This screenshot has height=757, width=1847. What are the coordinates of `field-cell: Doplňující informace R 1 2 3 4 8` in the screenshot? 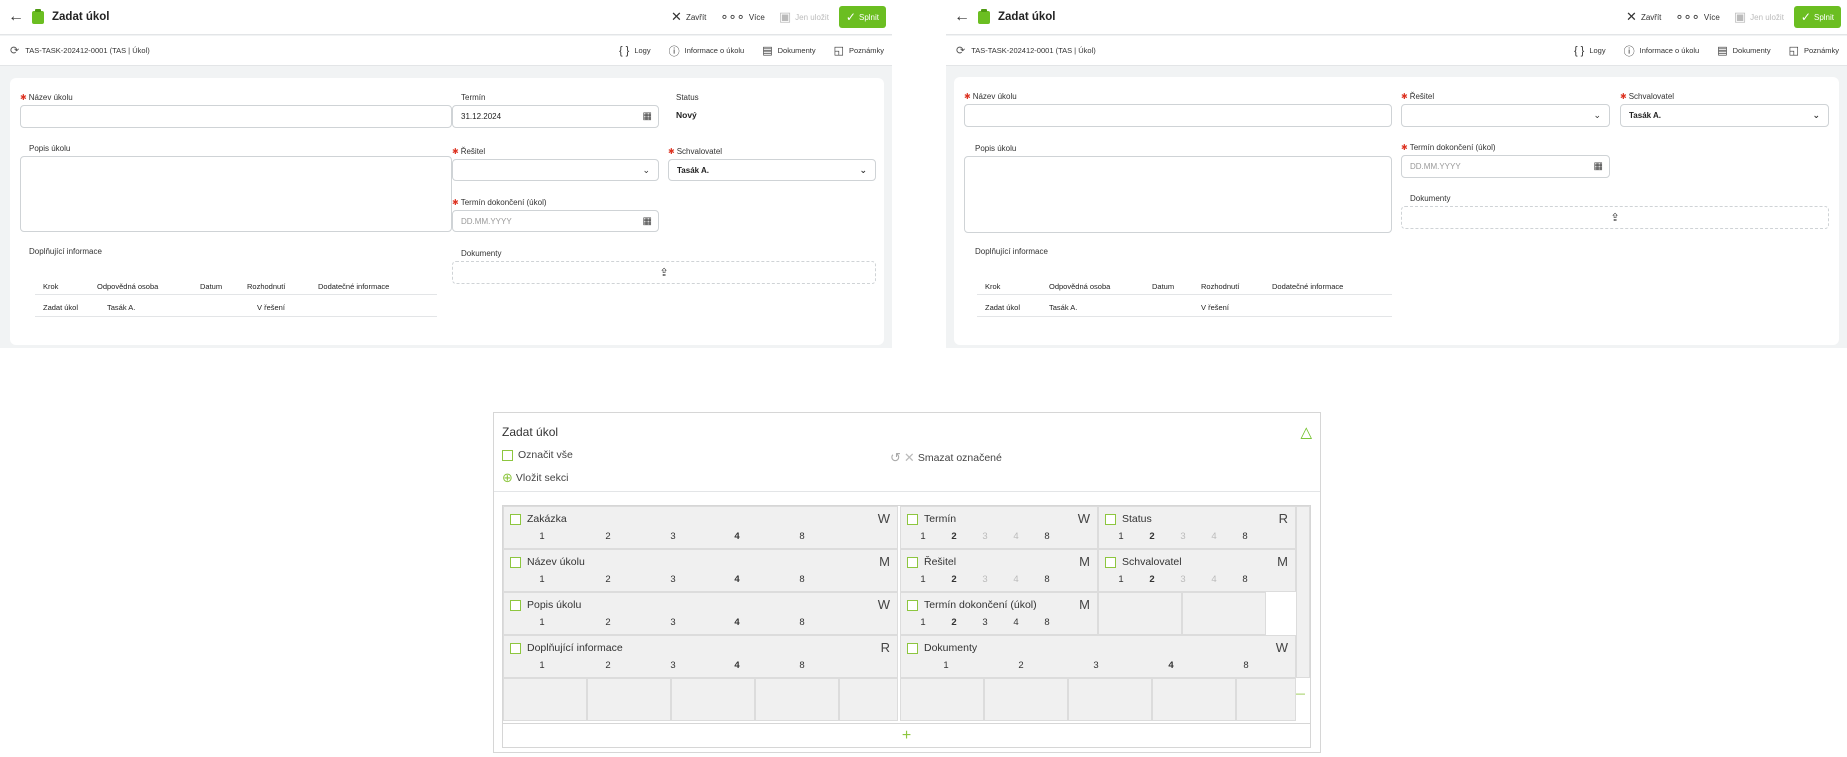 It's located at (700, 656).